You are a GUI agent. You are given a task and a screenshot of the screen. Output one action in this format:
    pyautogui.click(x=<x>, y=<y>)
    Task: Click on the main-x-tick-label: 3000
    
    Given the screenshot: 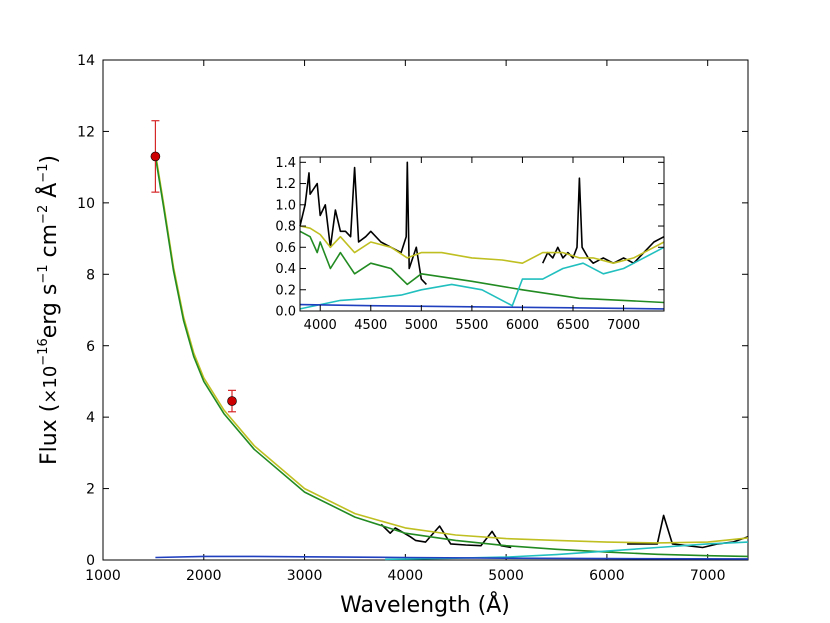 What is the action you would take?
    pyautogui.click(x=305, y=576)
    